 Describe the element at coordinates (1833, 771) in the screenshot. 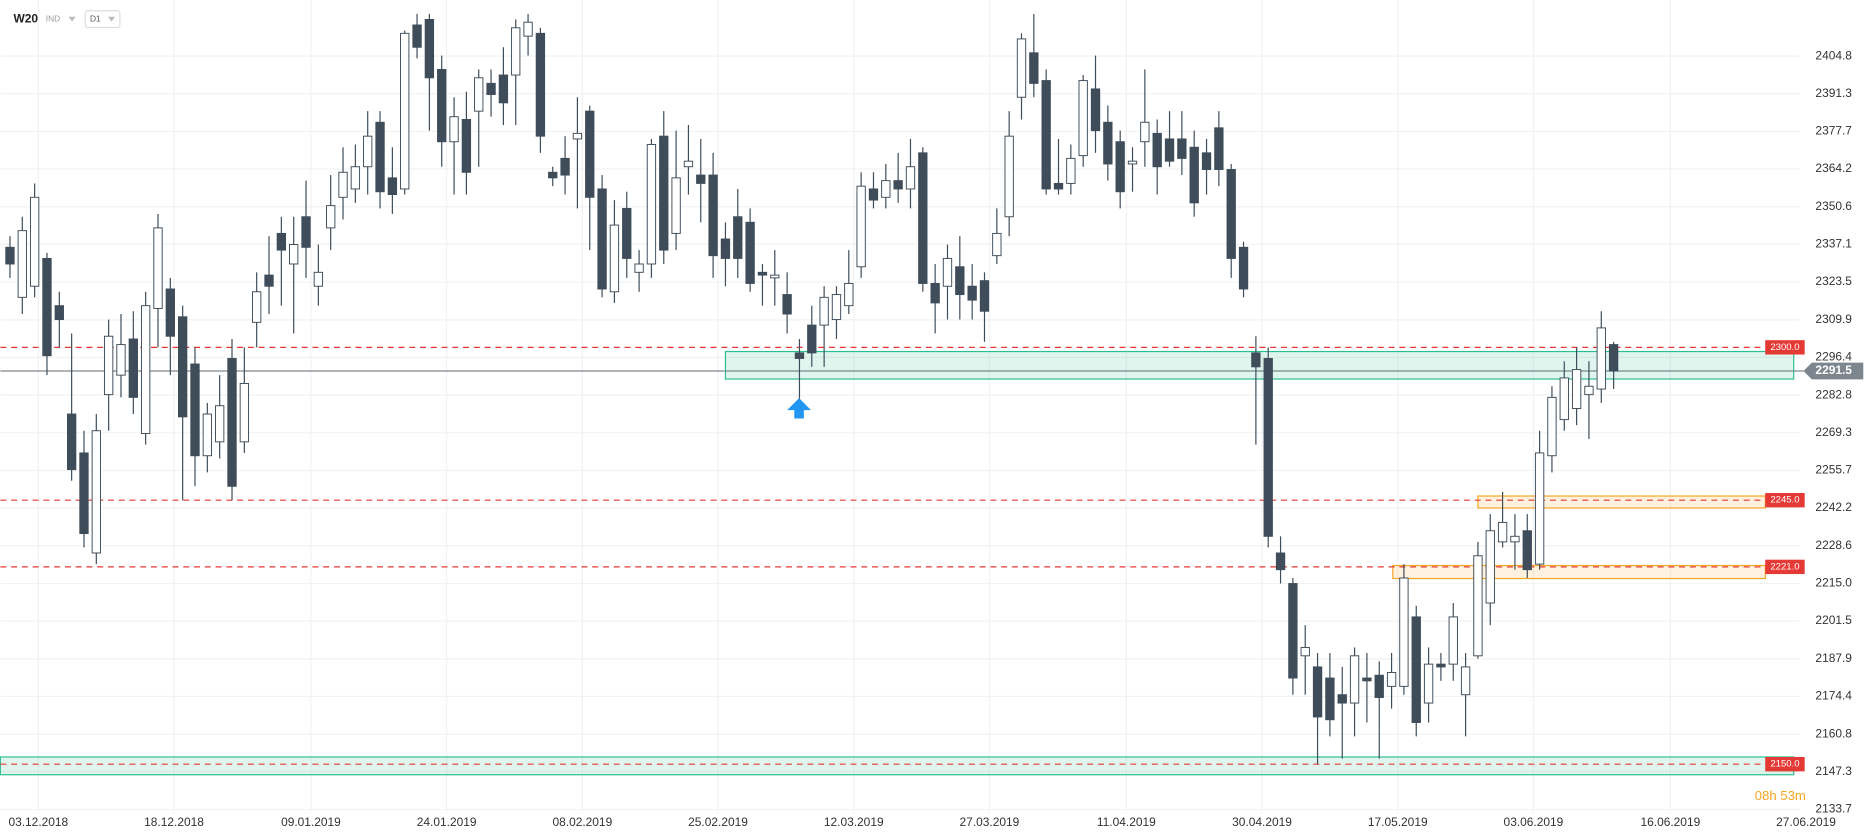

I see `y-tick-label: 2147.3` at that location.